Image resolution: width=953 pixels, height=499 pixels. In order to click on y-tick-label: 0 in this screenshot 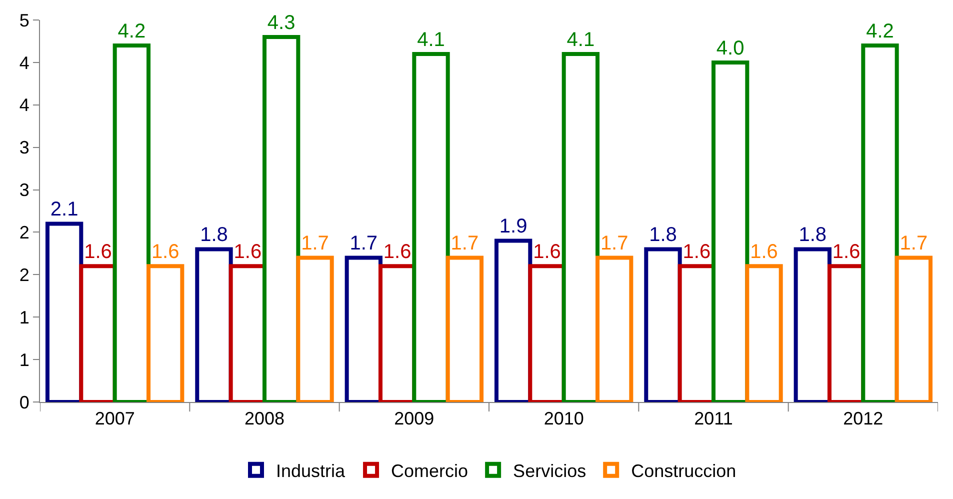, I will do `click(24, 402)`.